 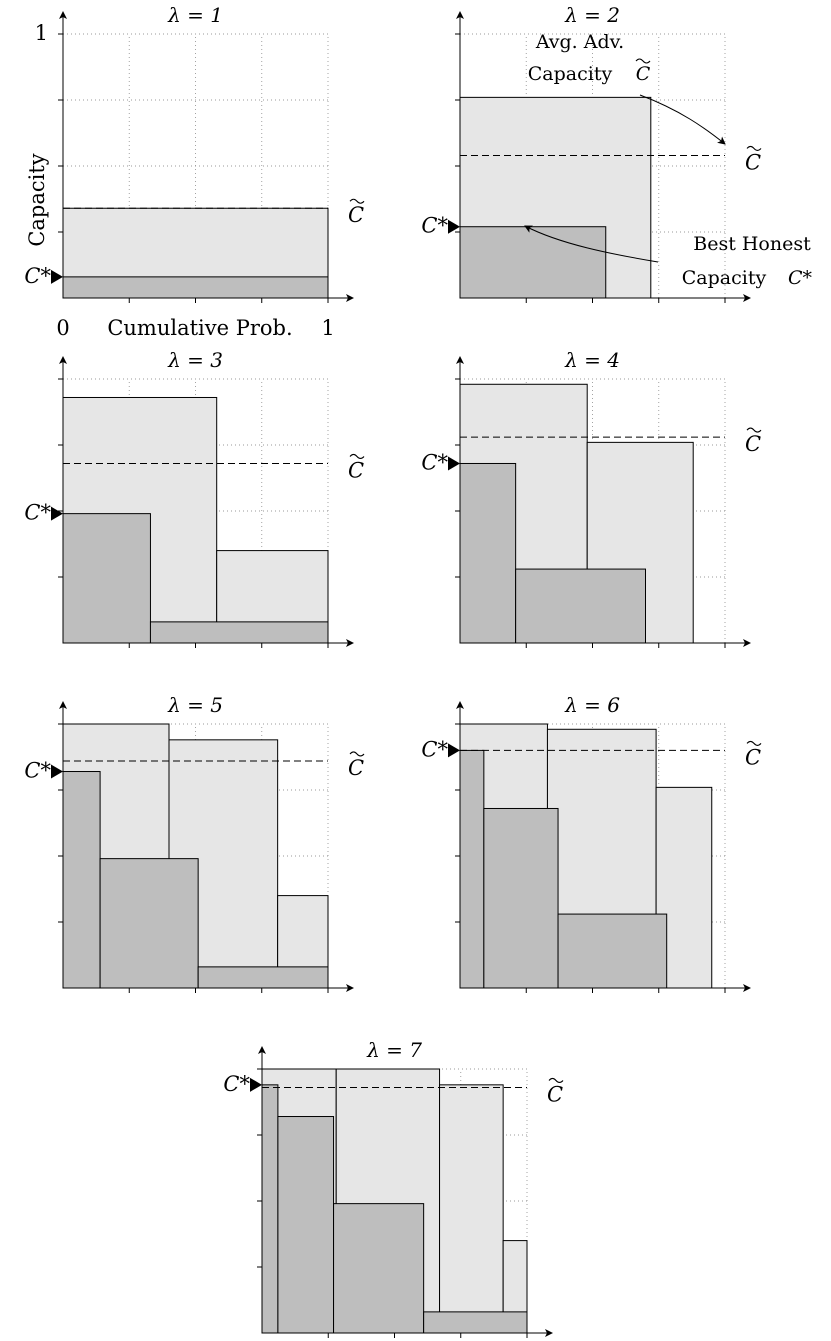 I want to click on panel-title: λ = 5, so click(x=195, y=705).